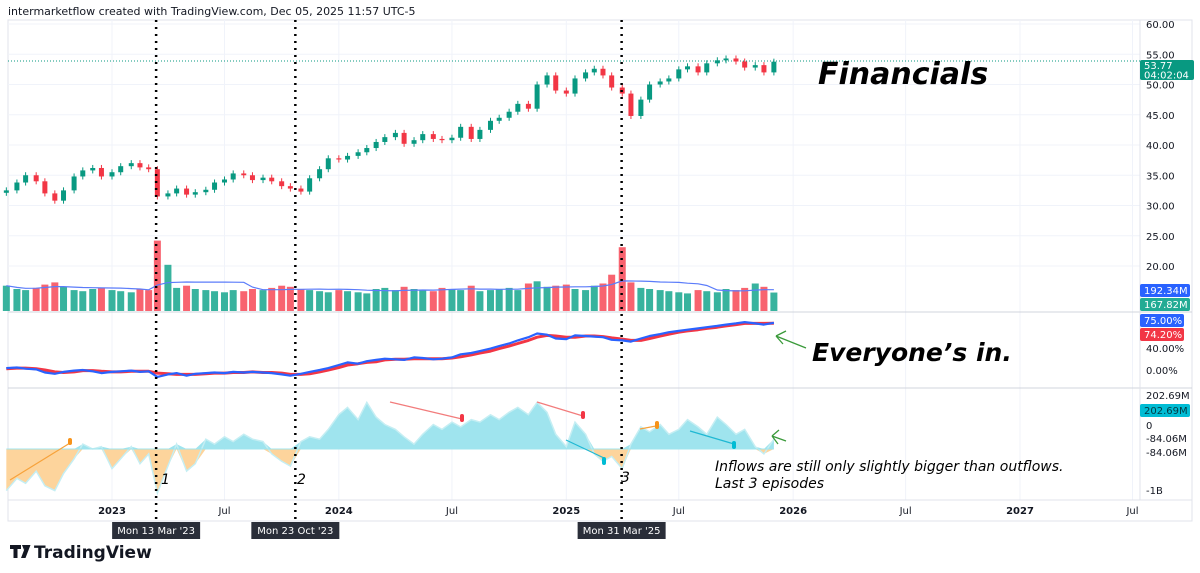  Describe the element at coordinates (390, 286) in the screenshot. I see `volume-ma-line` at that location.